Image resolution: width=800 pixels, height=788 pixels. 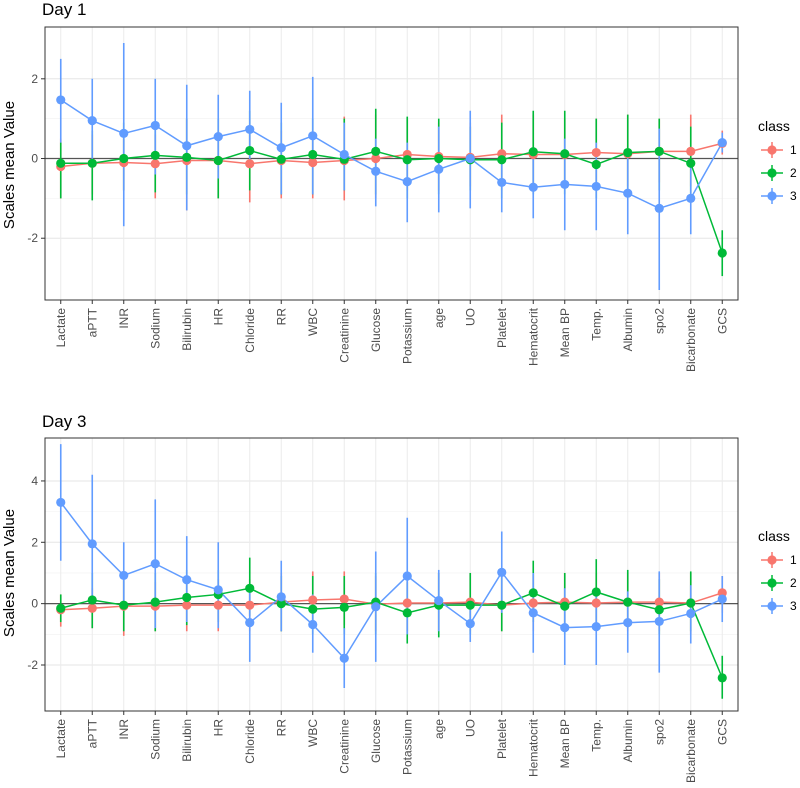 I want to click on data-point-bilirubin, so click(x=187, y=146).